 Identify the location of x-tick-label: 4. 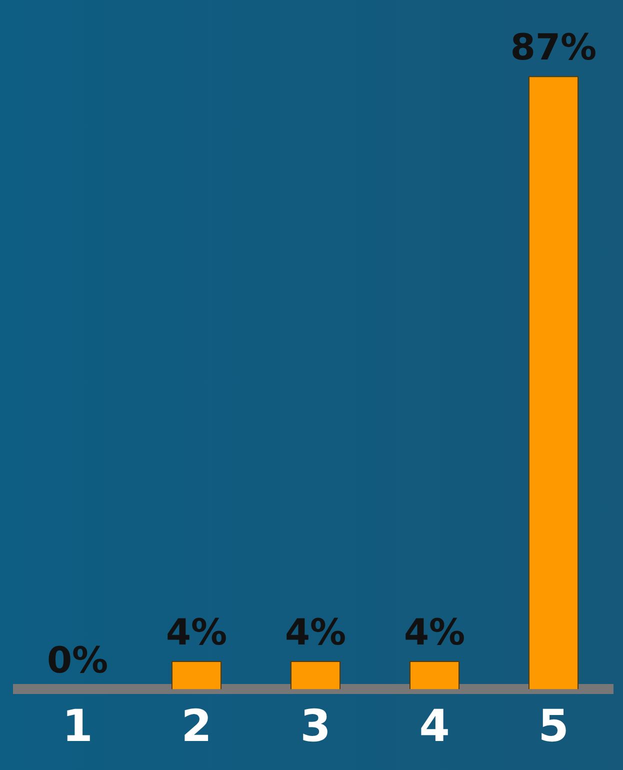
(434, 726).